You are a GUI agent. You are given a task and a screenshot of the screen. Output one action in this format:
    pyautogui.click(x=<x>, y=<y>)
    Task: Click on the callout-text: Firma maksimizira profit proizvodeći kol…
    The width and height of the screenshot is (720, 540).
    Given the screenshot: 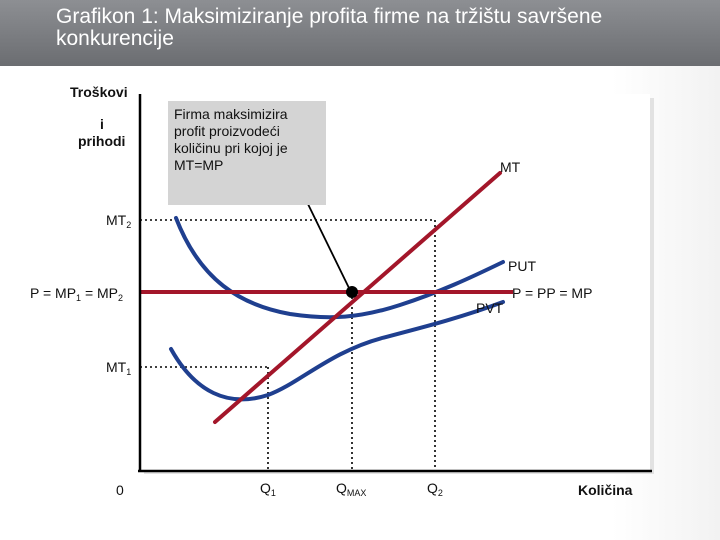 What is the action you would take?
    pyautogui.click(x=231, y=139)
    